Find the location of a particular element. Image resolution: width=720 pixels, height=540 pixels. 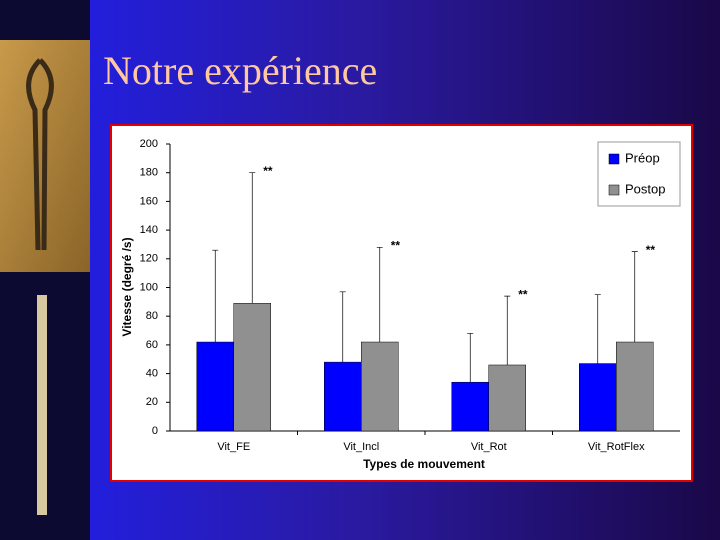

y-tick-label: 20 is located at coordinates (152, 402).